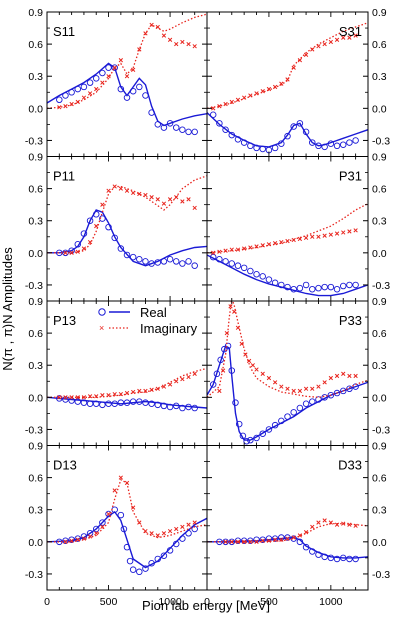 This screenshot has width=415, height=622. What do you see at coordinates (381, 141) in the screenshot?
I see `y-tick-label: -0.3` at bounding box center [381, 141].